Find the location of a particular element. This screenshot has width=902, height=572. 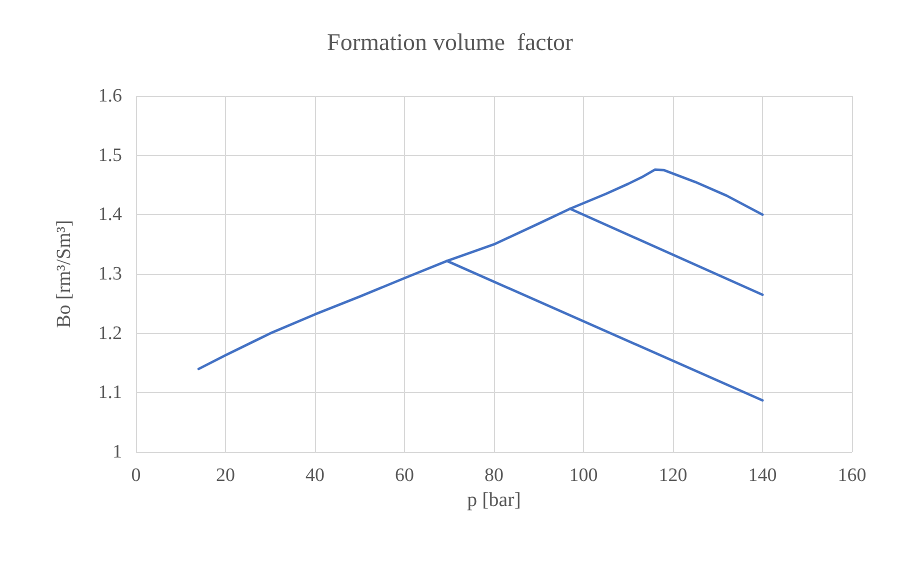

x-tick-label: 60 is located at coordinates (404, 475).